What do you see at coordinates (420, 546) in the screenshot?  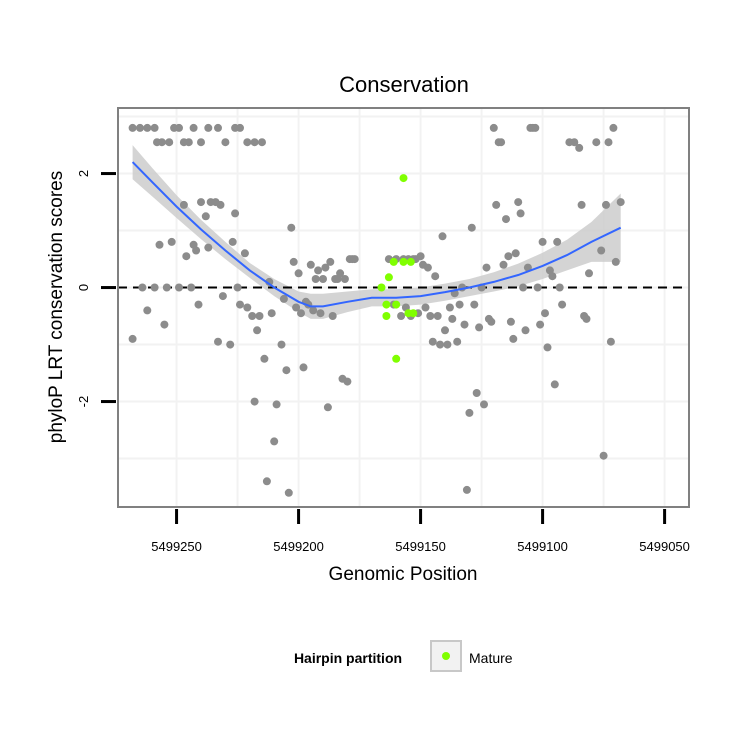 I see `x-tick-label: 5499150` at bounding box center [420, 546].